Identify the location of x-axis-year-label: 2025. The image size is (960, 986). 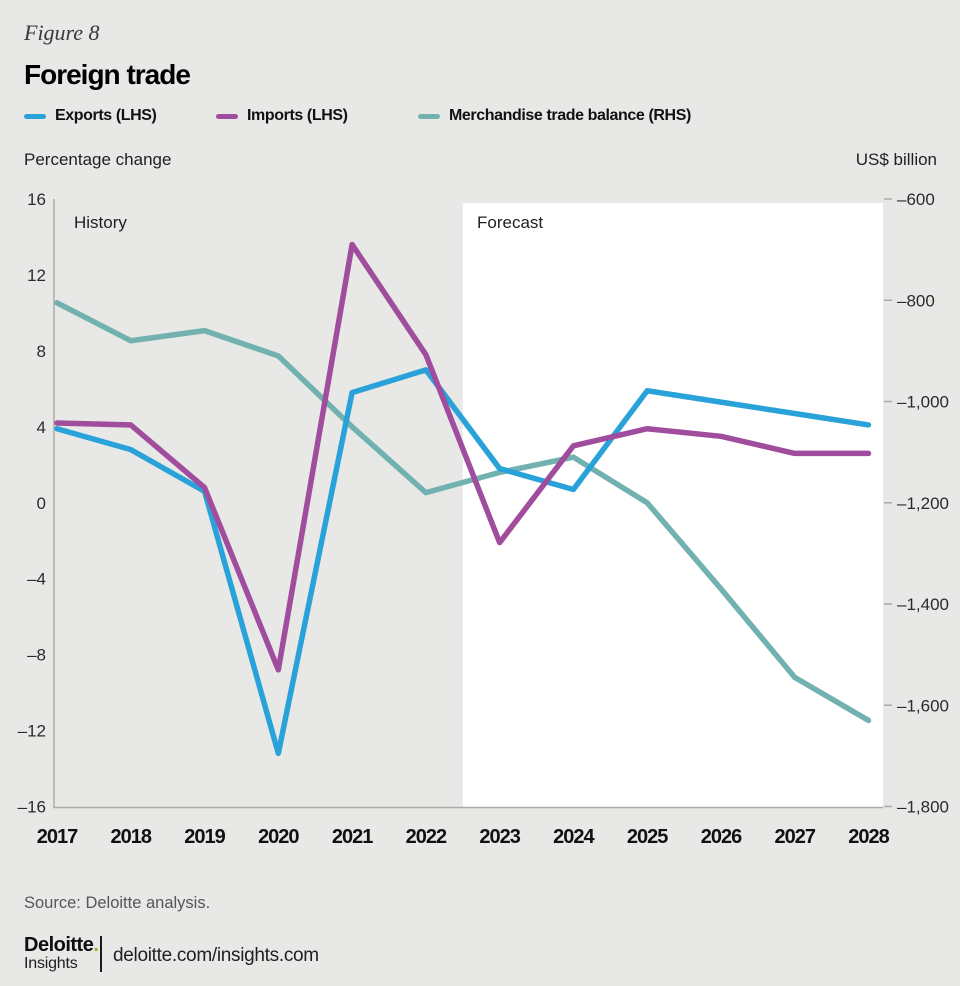
(647, 837).